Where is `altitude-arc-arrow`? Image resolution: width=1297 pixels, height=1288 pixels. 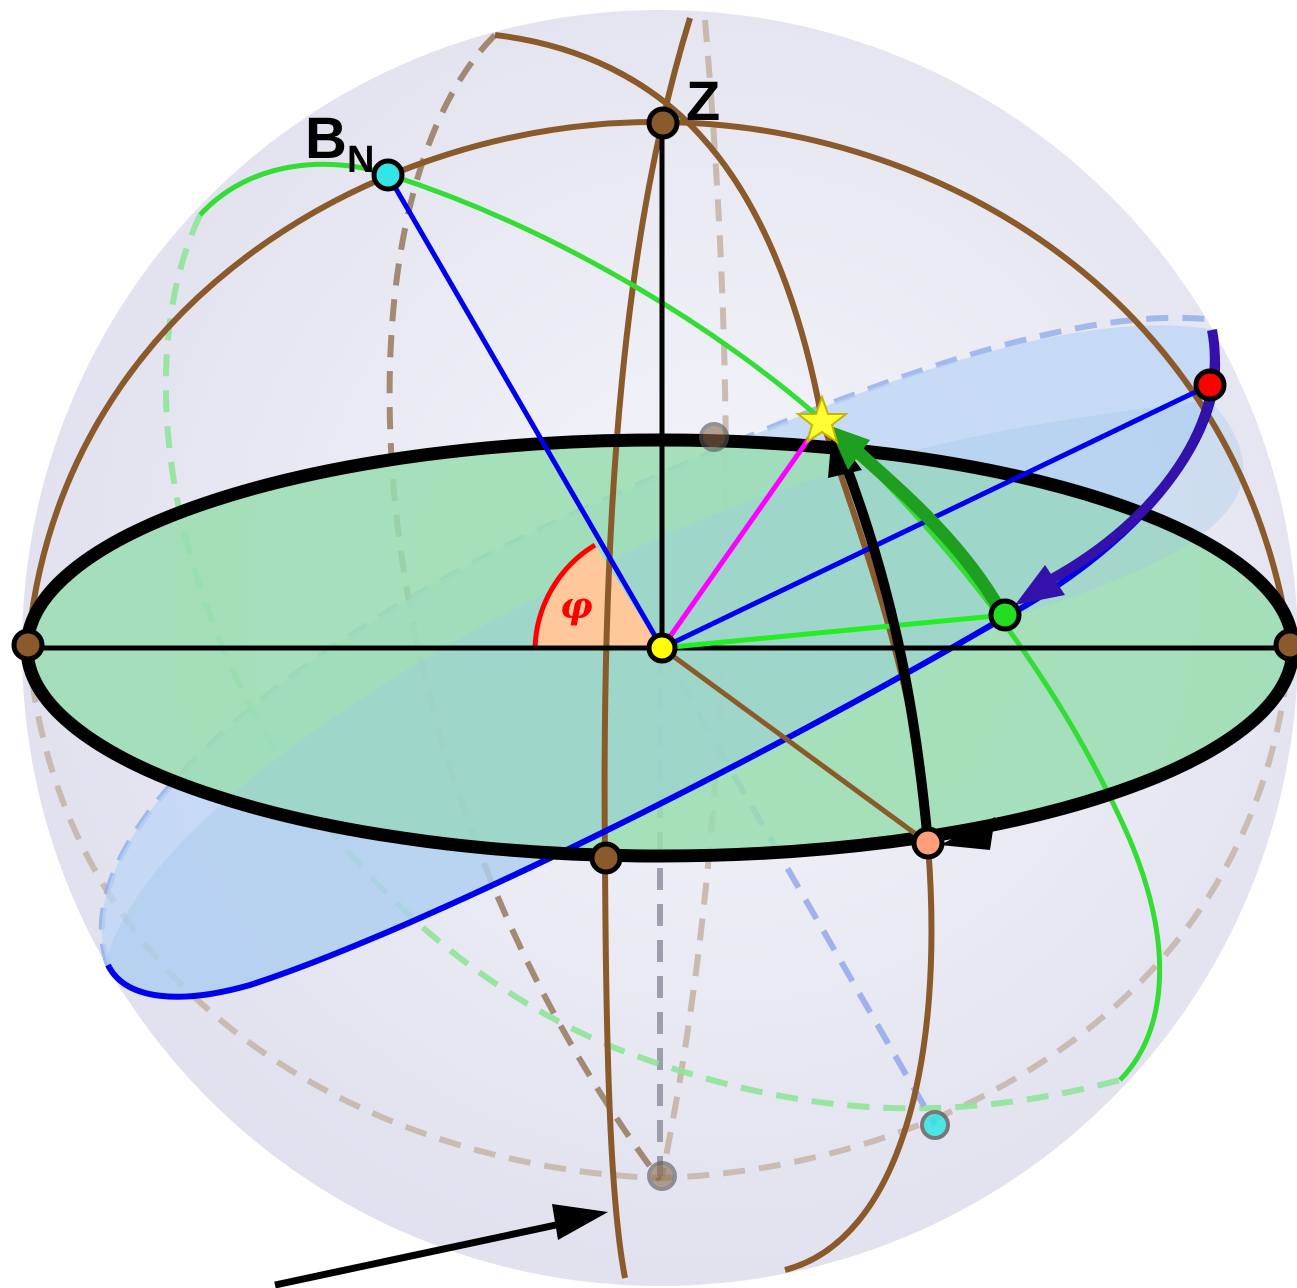
altitude-arc-arrow is located at coordinates (885, 648).